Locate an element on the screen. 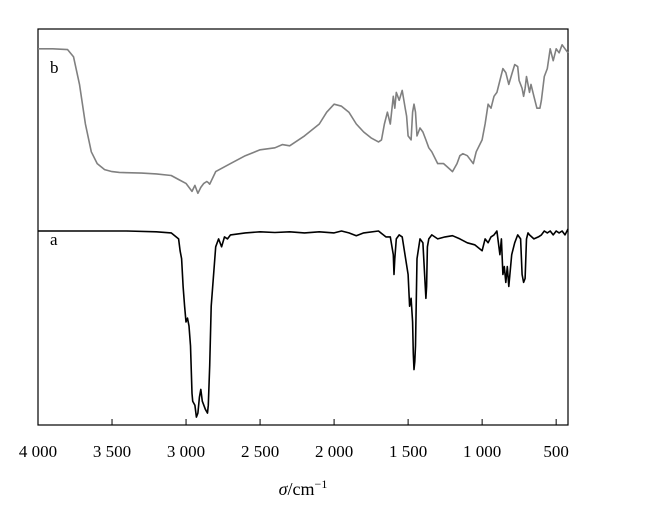 This screenshot has height=507, width=645. x-tick-label: 2 500 is located at coordinates (260, 451).